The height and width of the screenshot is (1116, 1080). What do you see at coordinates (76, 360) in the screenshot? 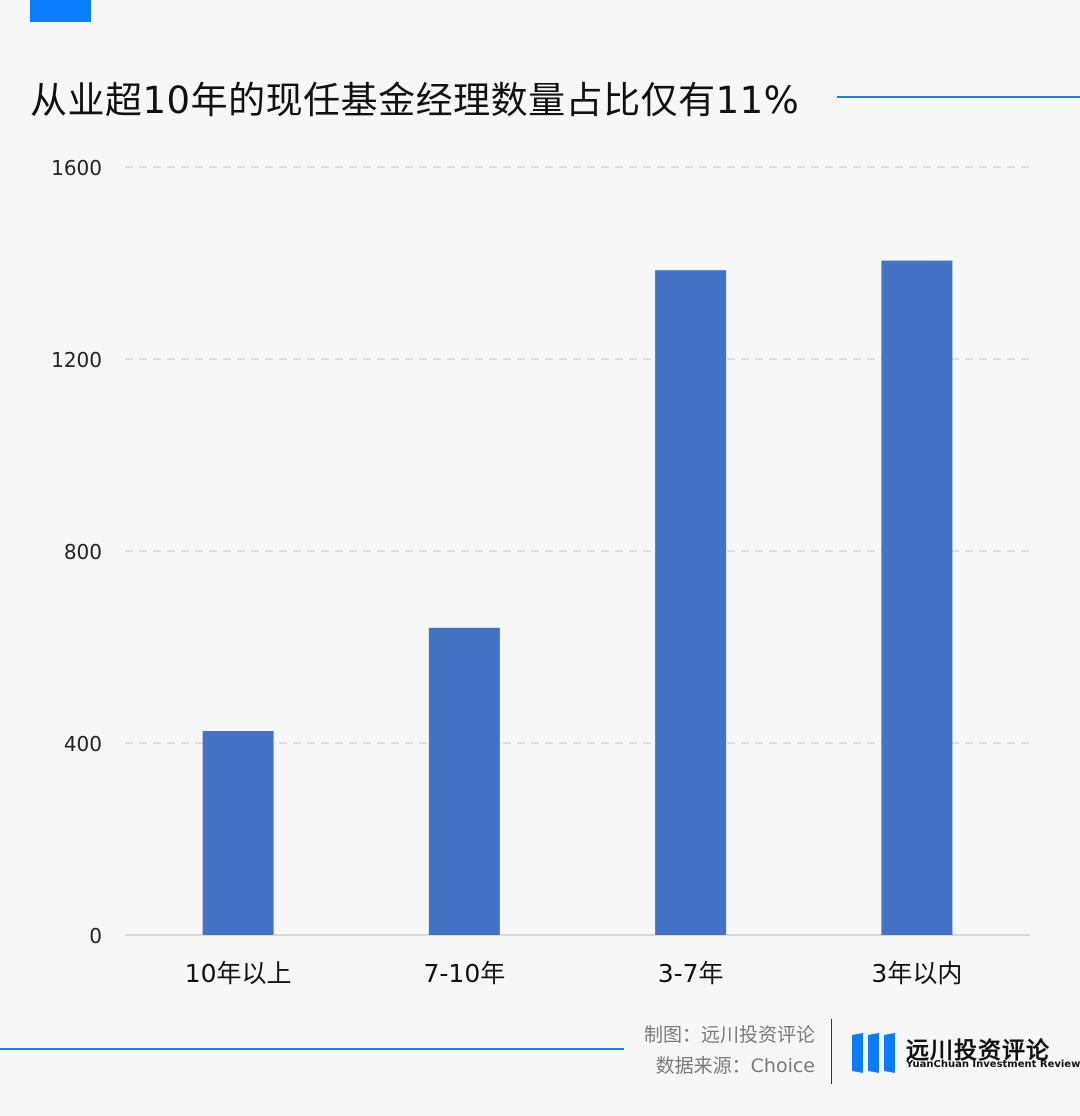
I see `y-tick-label: 1200` at bounding box center [76, 360].